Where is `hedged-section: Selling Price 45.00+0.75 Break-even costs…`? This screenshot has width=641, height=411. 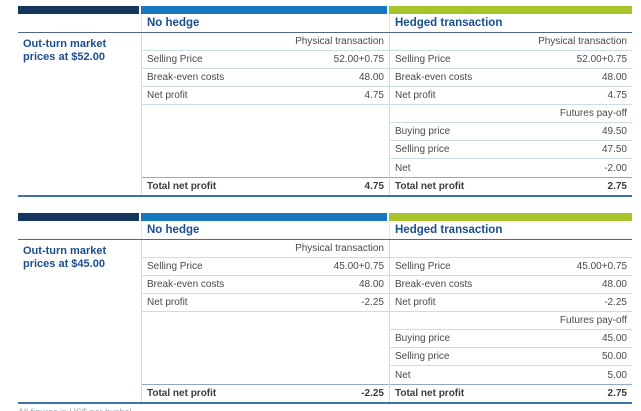
hedged-section: Selling Price 45.00+0.75 Break-even costs… is located at coordinates (510, 321).